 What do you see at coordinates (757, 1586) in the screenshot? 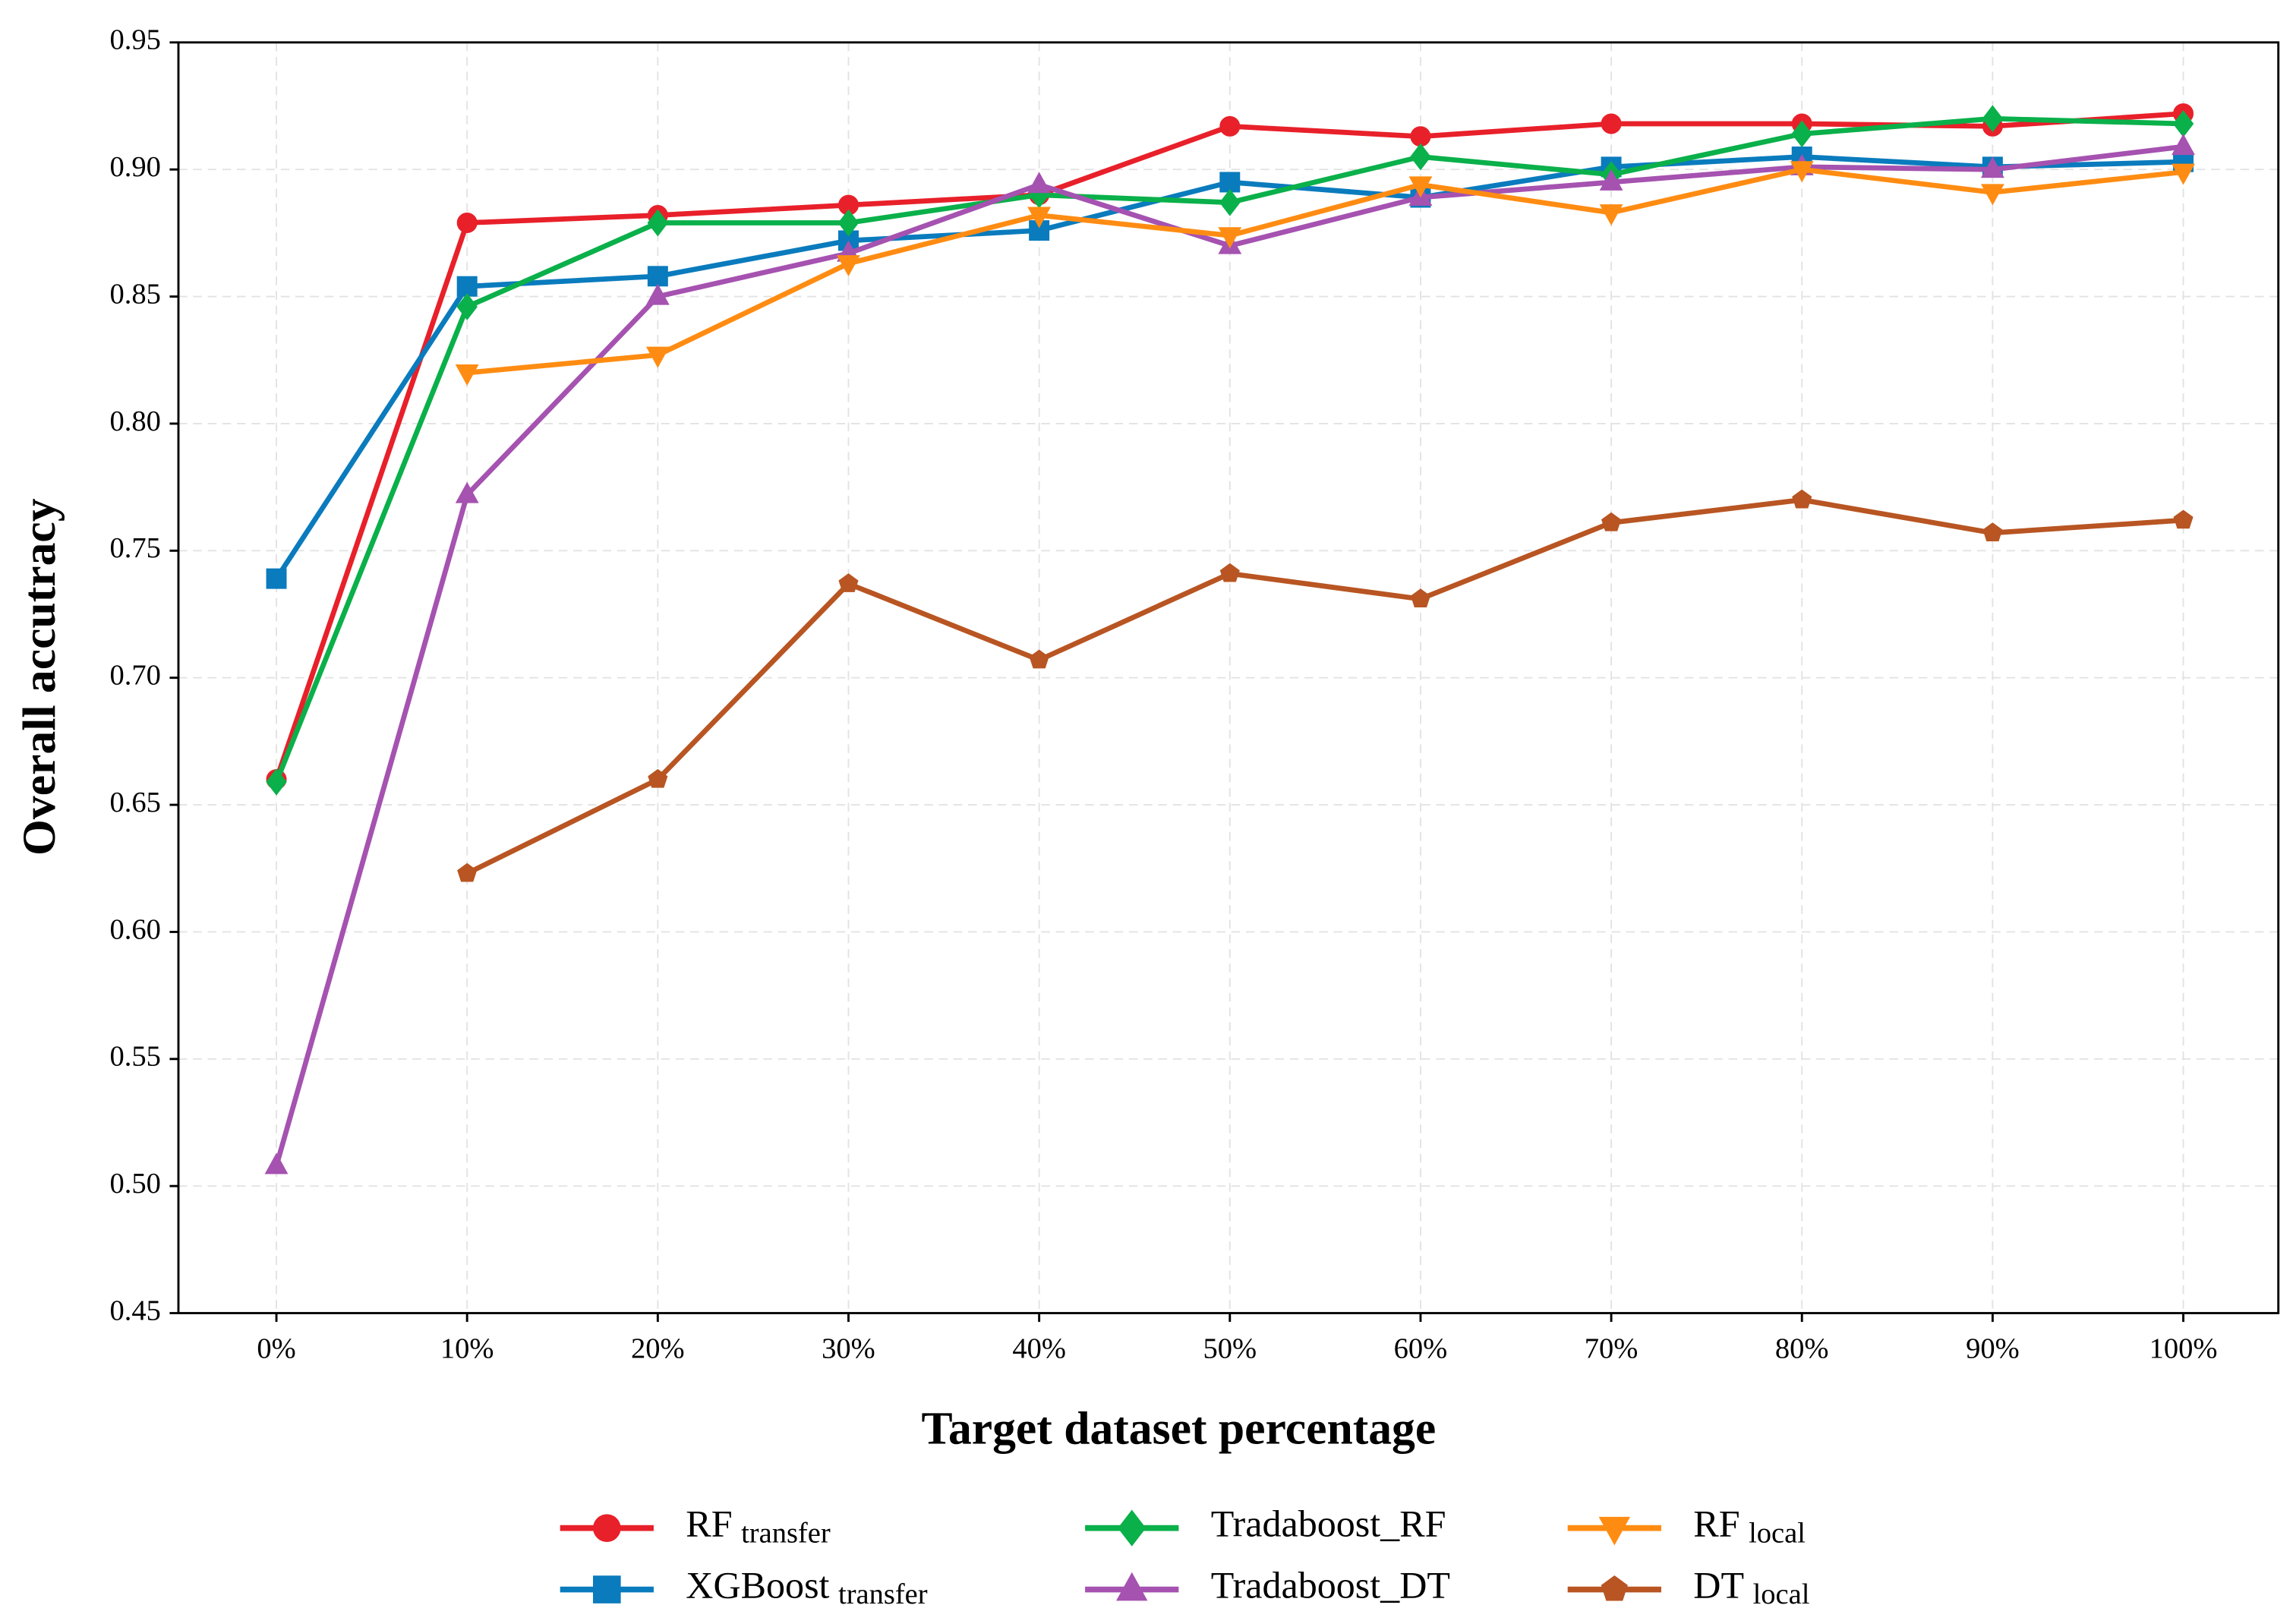
I see `legend-name: XGBoost` at bounding box center [757, 1586].